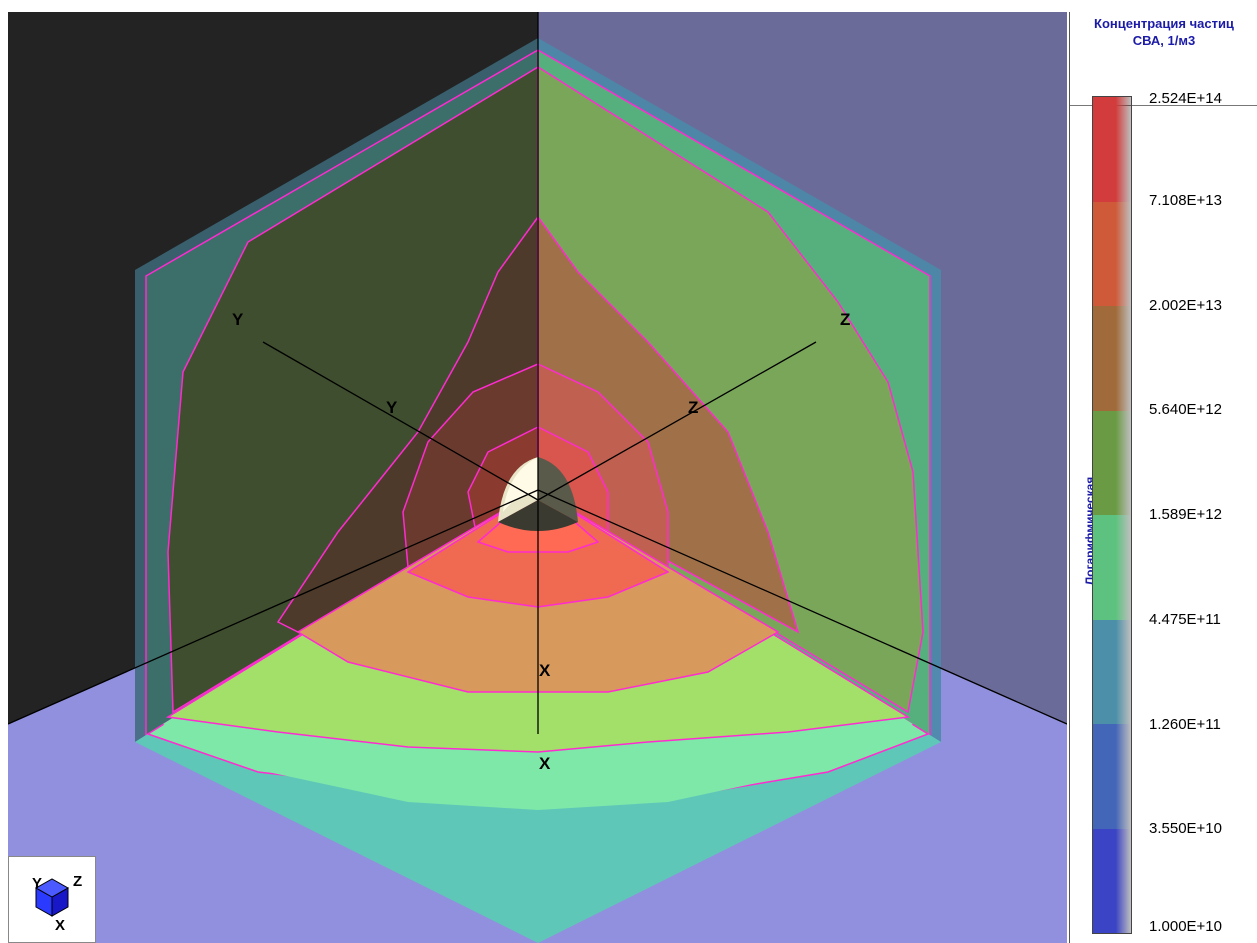  What do you see at coordinates (1163, 59) in the screenshot?
I see `legend-title: Концентрация частиц СВА, 1/м3` at bounding box center [1163, 59].